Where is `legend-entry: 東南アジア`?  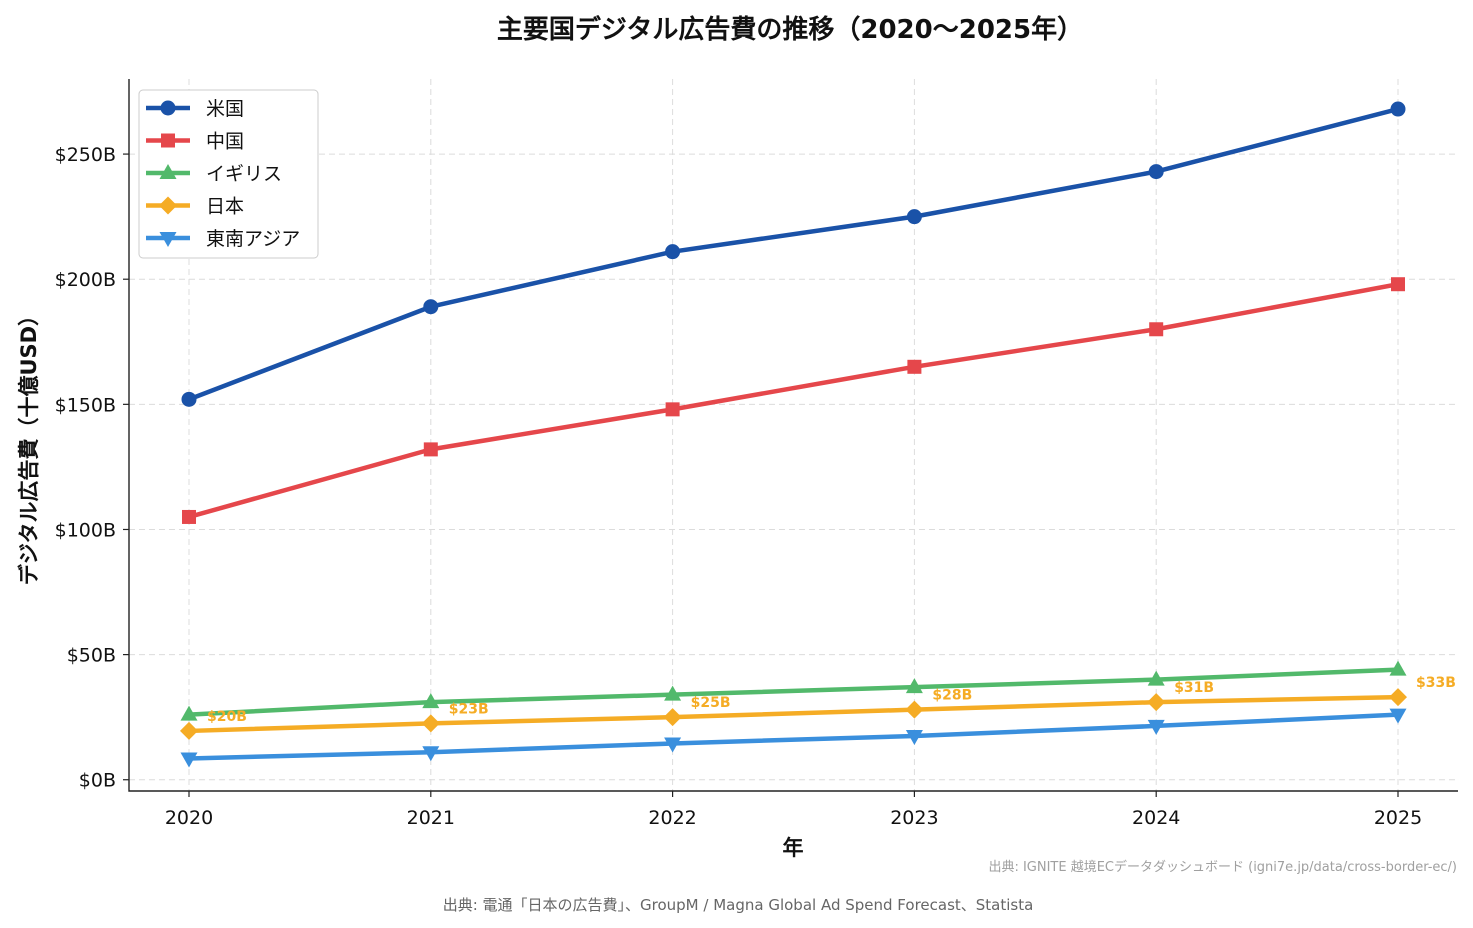 legend-entry: 東南アジア is located at coordinates (223, 239).